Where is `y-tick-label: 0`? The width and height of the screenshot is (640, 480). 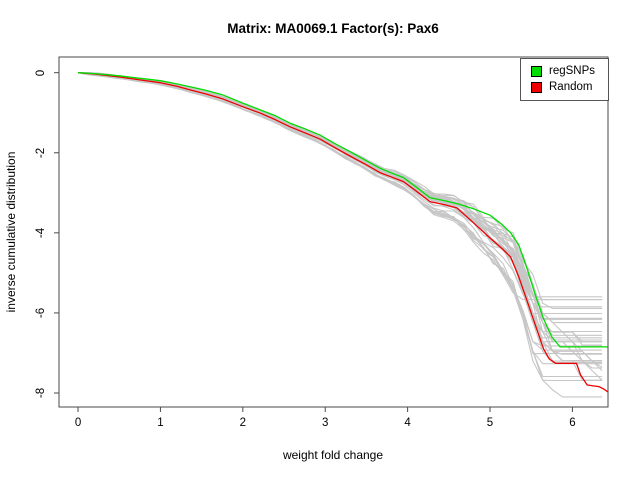 y-tick-label: 0 is located at coordinates (41, 72).